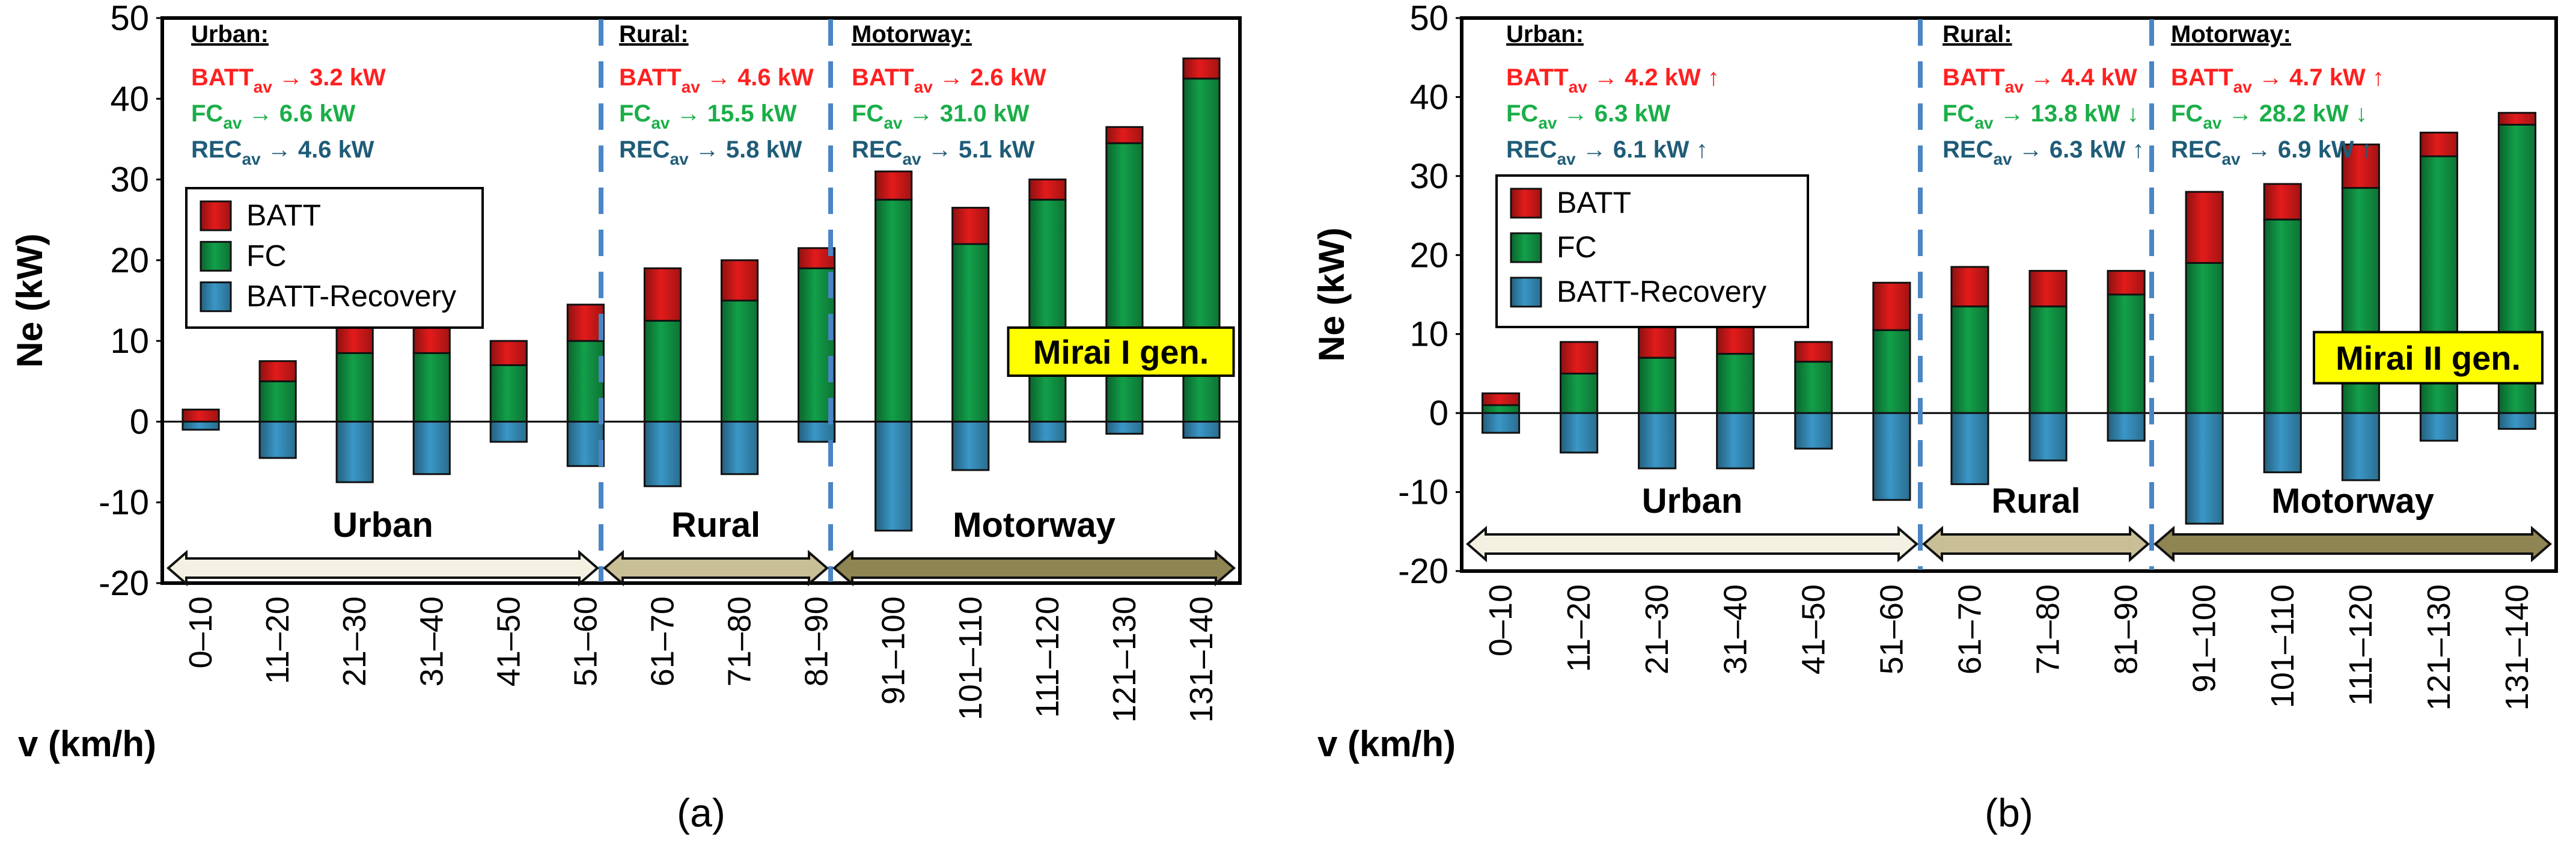  Describe the element at coordinates (2361, 645) in the screenshot. I see `x-tick-label: 111–120` at that location.